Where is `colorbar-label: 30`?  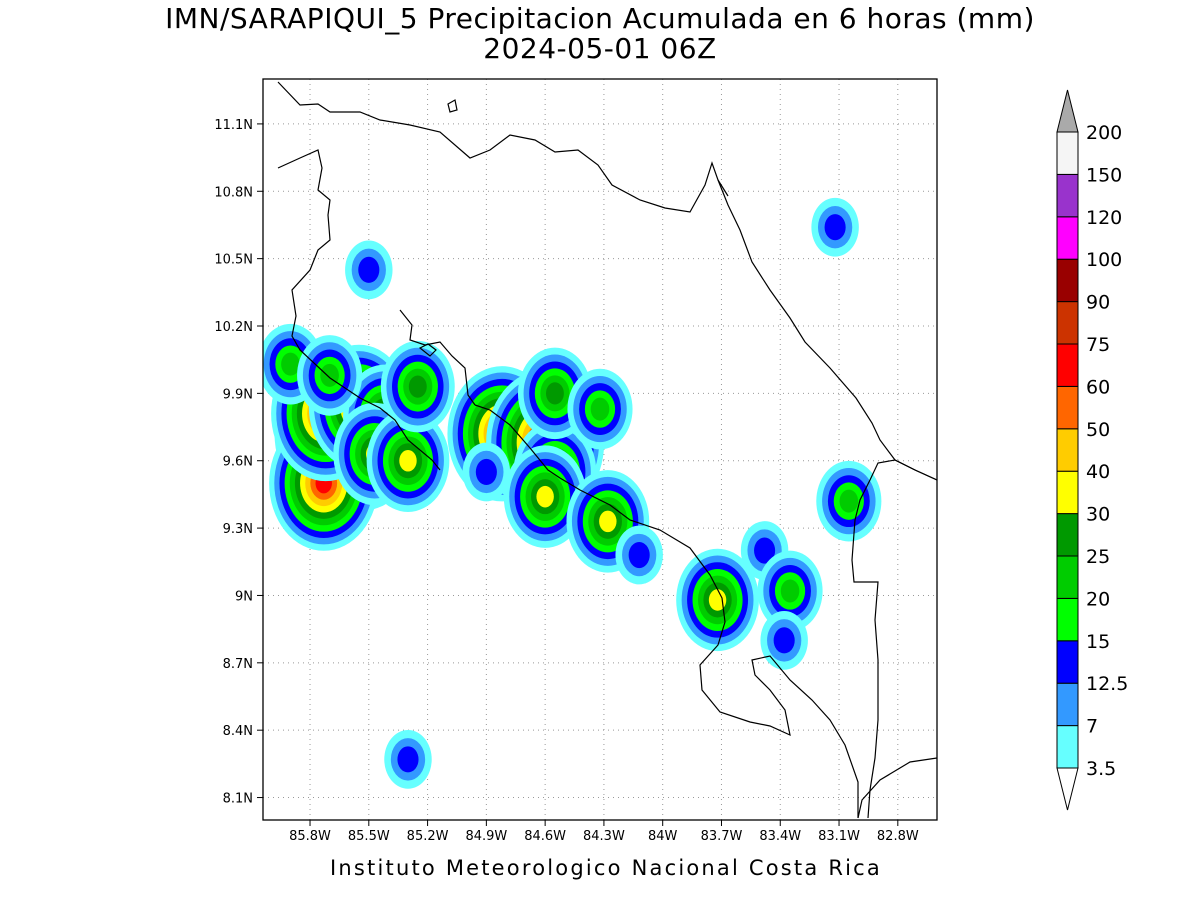
colorbar-label: 30 is located at coordinates (1098, 515).